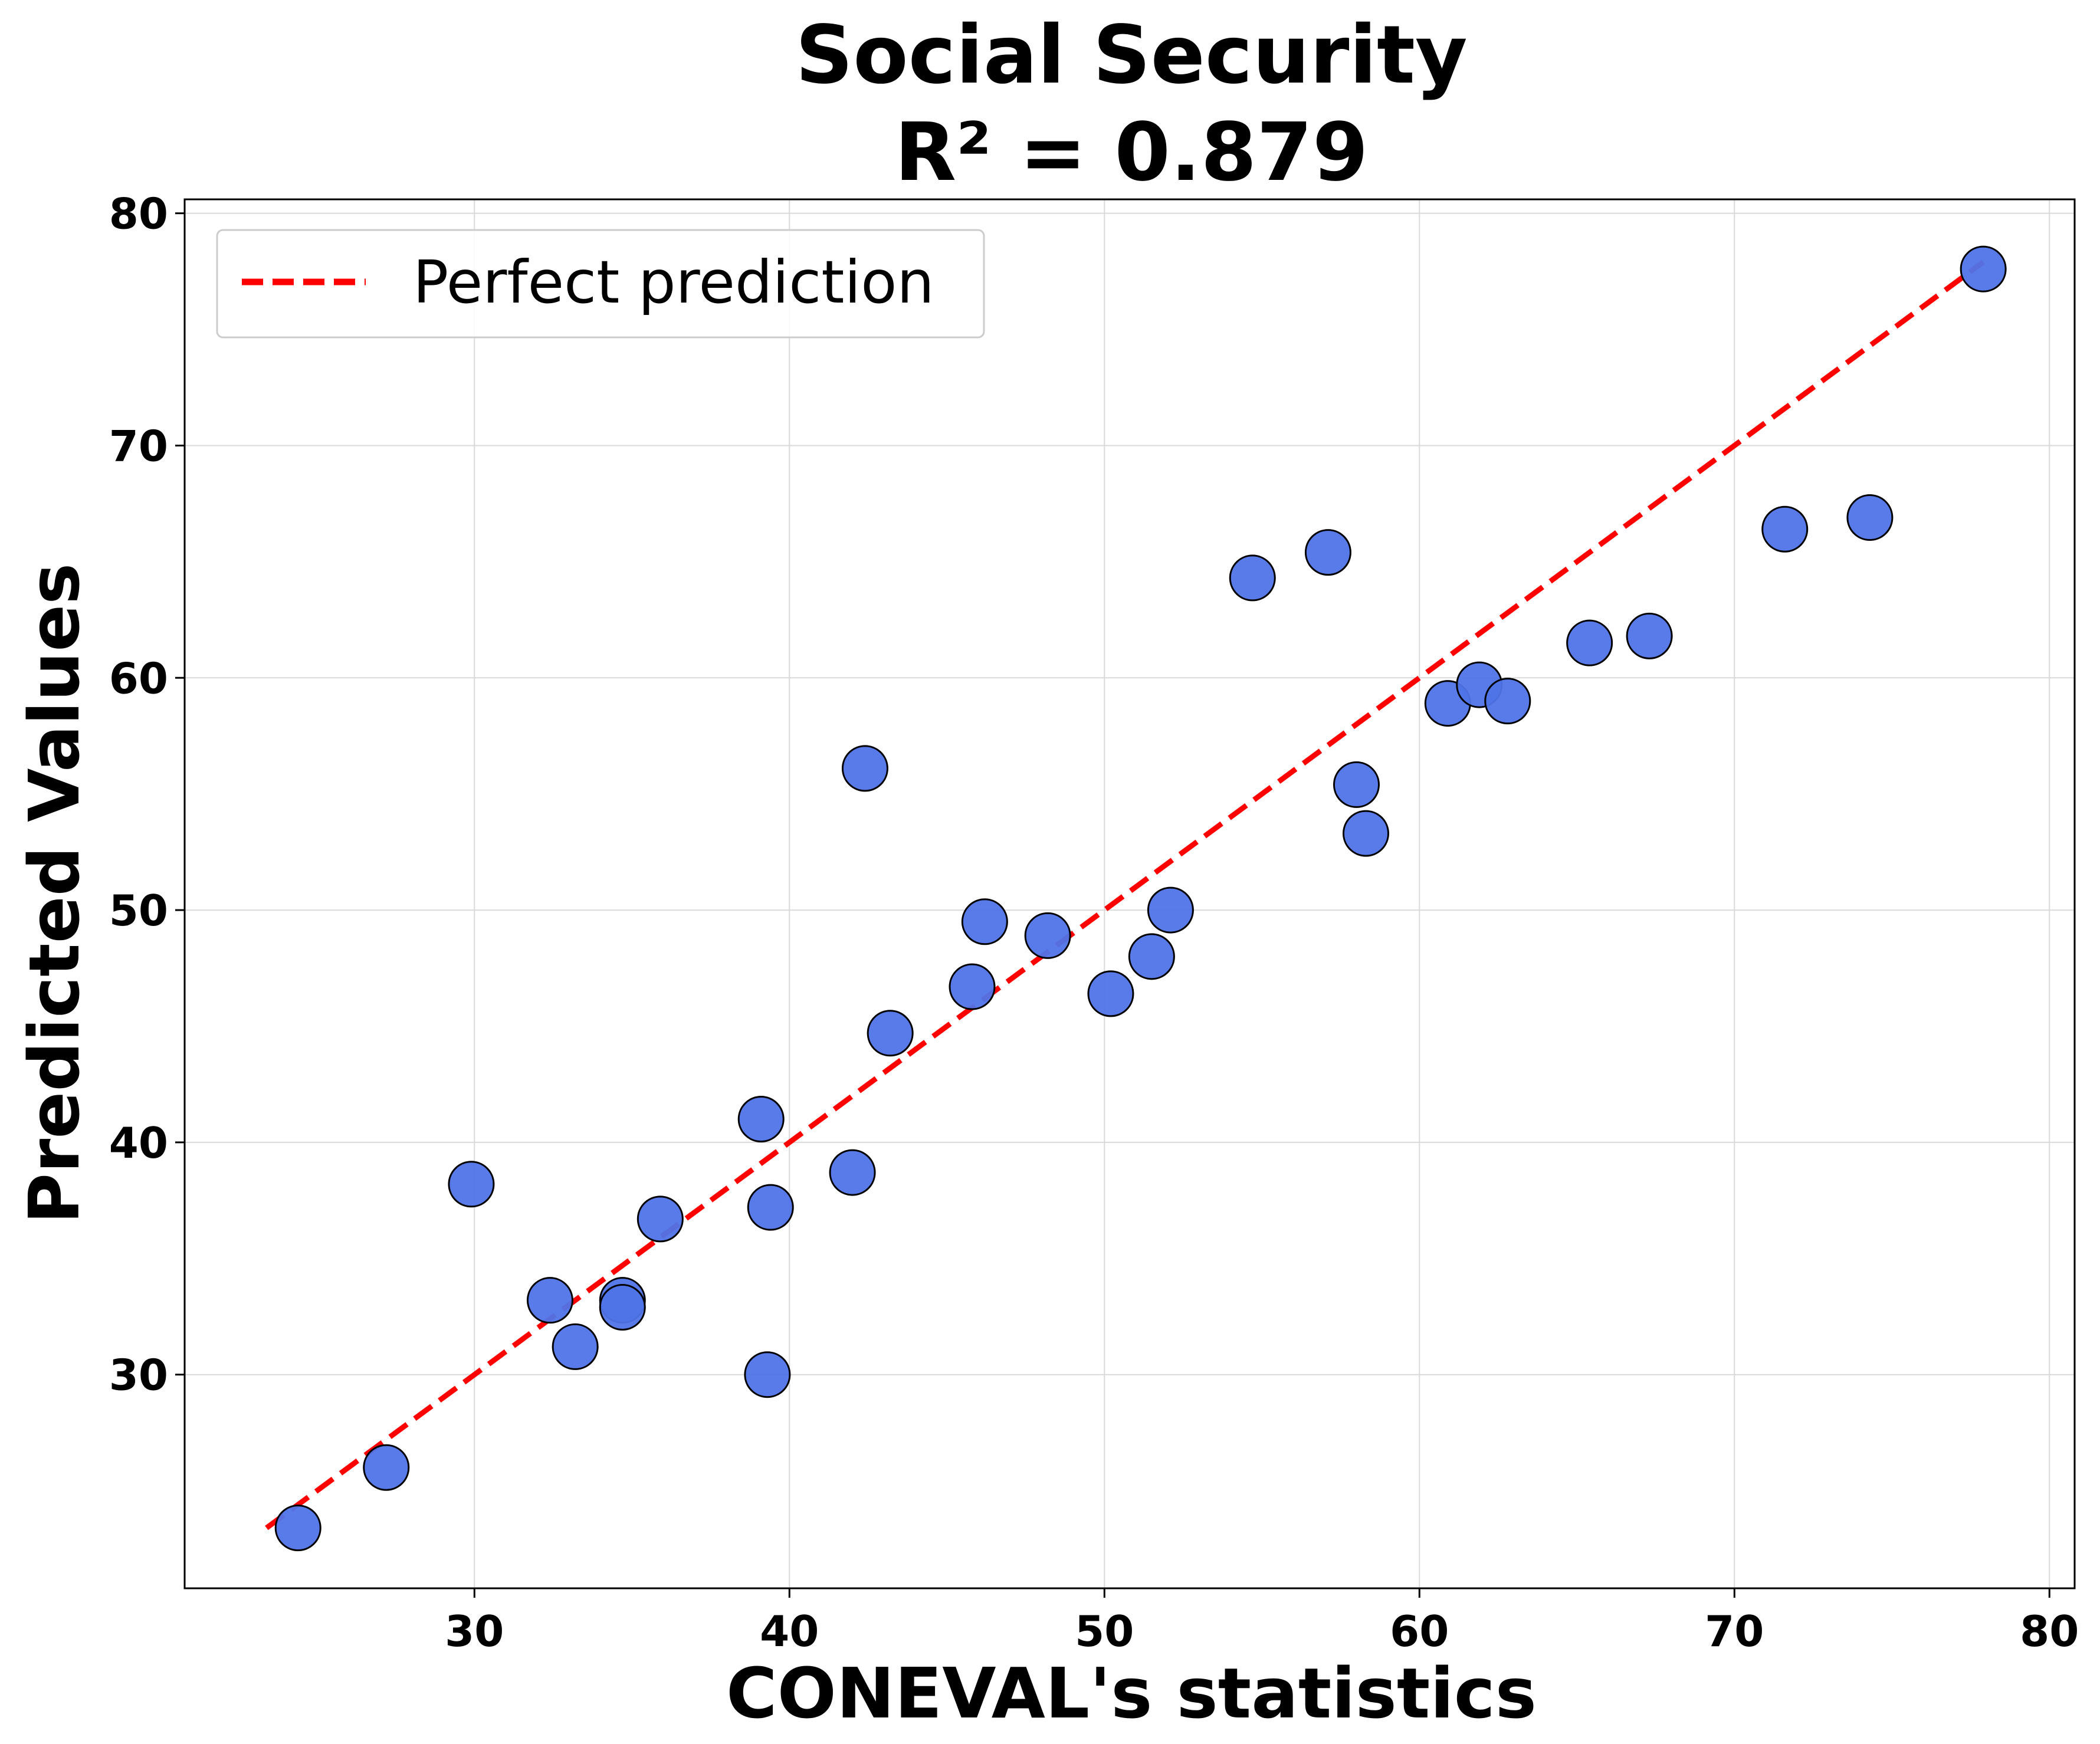  Describe the element at coordinates (138, 214) in the screenshot. I see `y-tick-label: 80` at that location.